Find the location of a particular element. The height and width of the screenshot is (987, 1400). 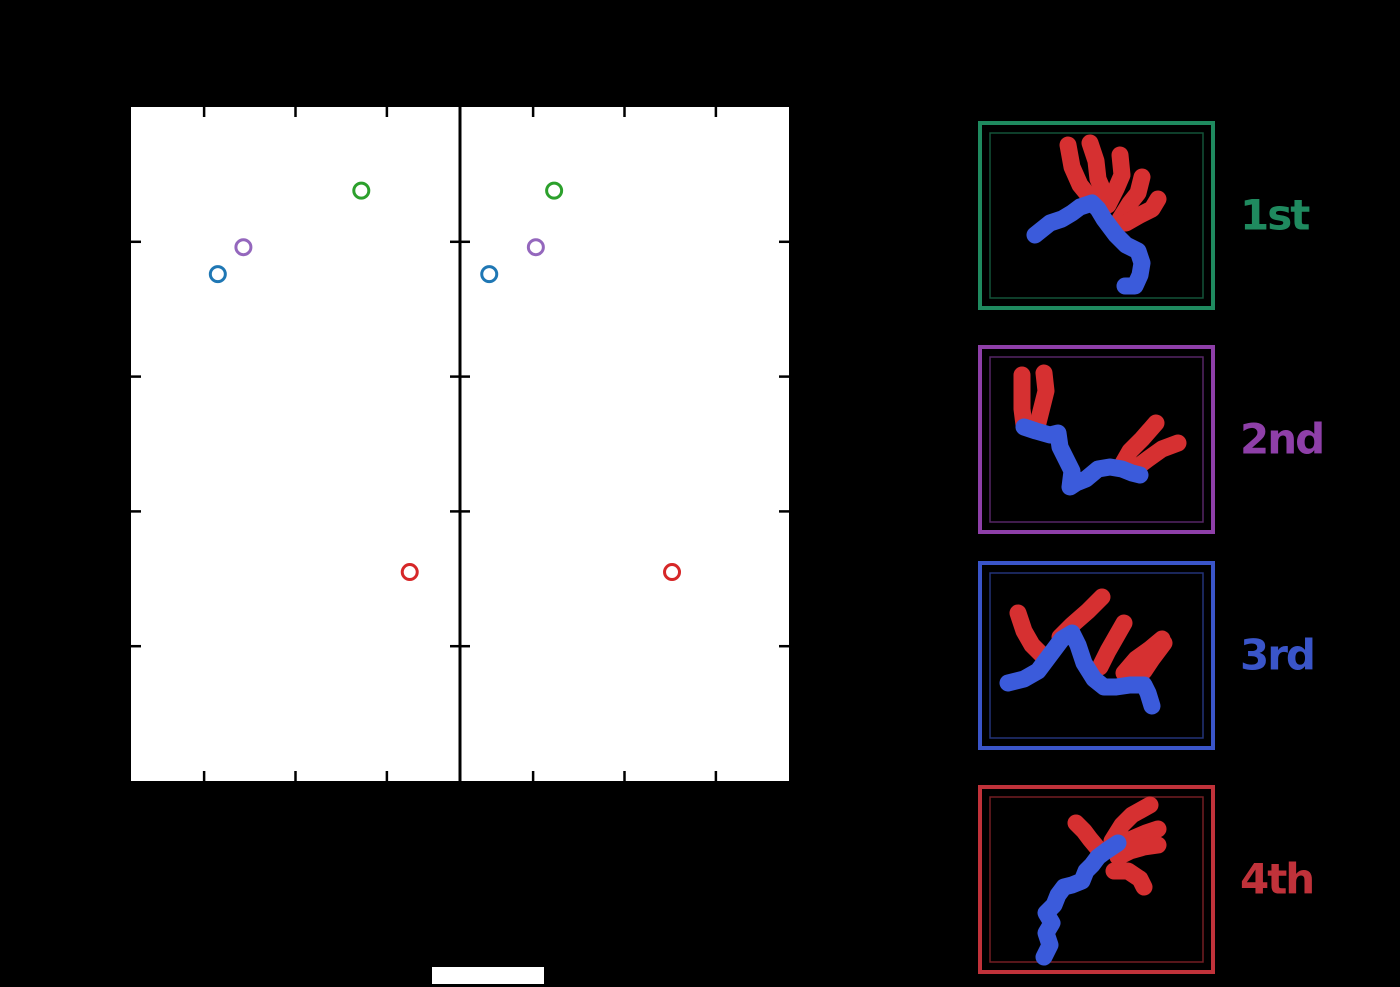

structure-item-4: 4th is located at coordinates (1146, 879).